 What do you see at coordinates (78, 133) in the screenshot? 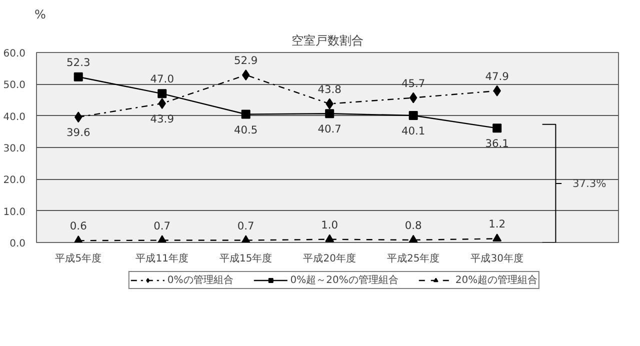
I see `data-label: 39.6` at bounding box center [78, 133].